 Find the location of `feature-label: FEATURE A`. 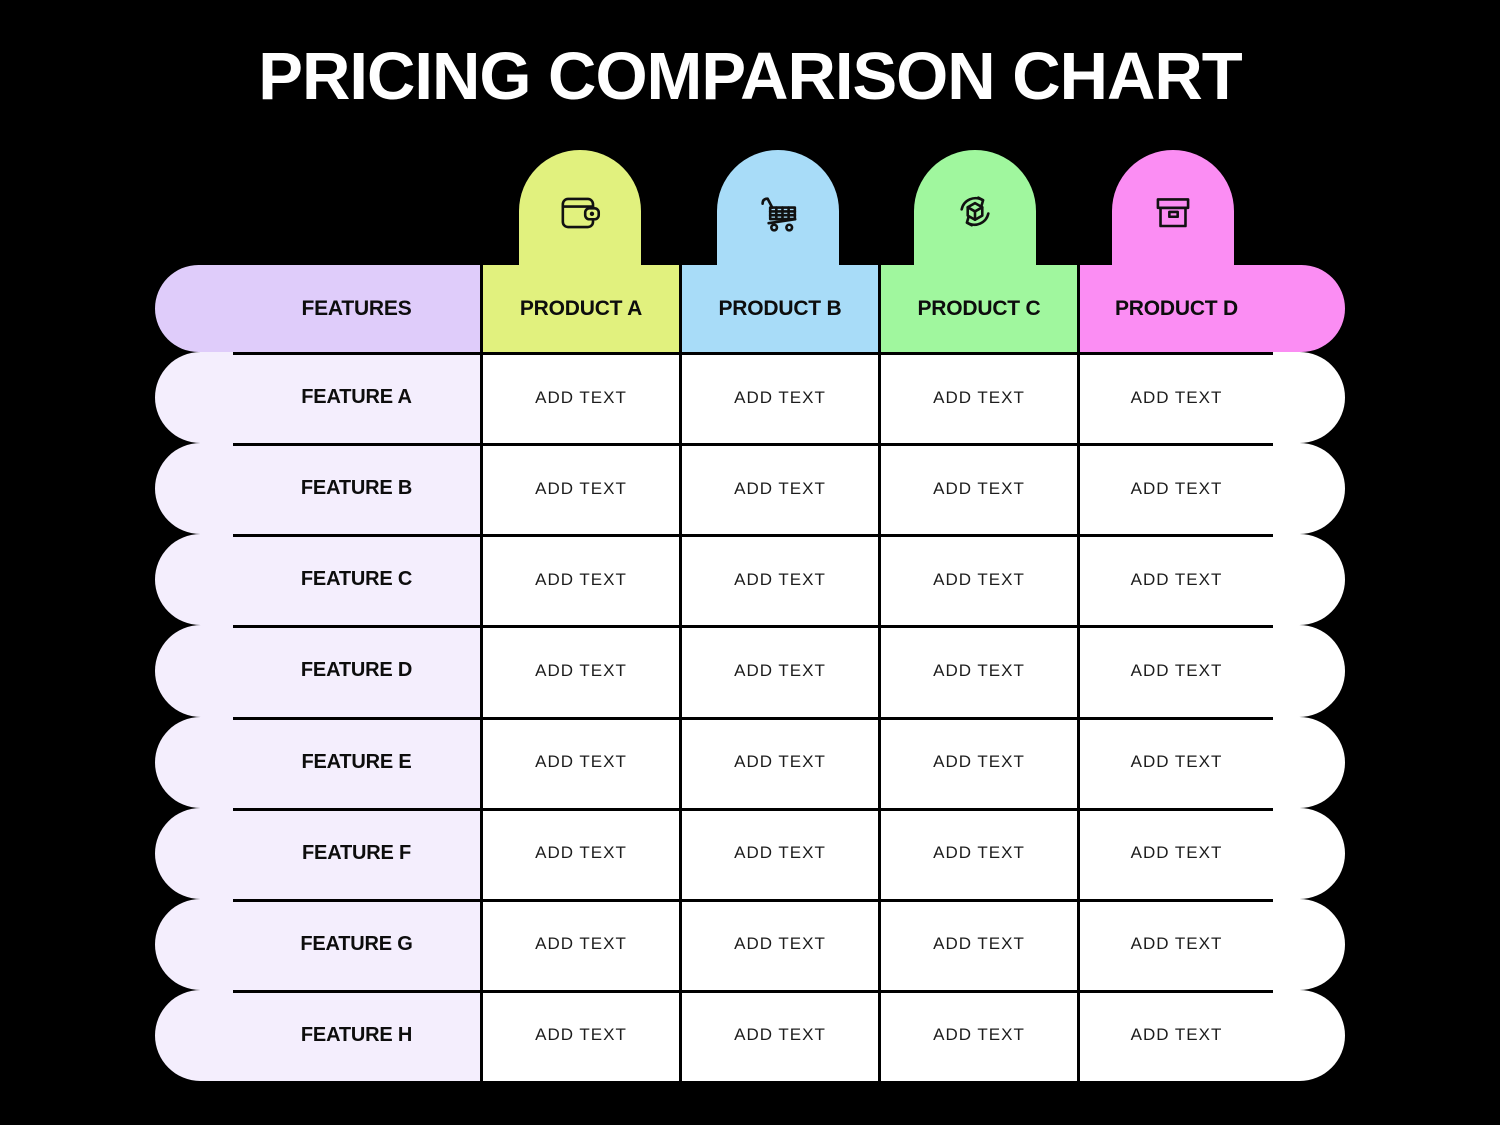

feature-label: FEATURE A is located at coordinates (317, 398).